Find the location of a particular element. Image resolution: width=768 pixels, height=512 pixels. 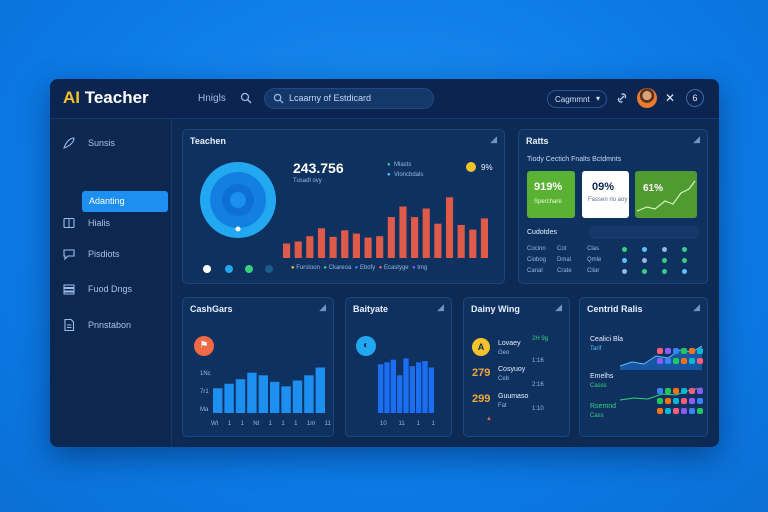

table-row: Cocinn Cot Clas is located at coordinates (614, 250).